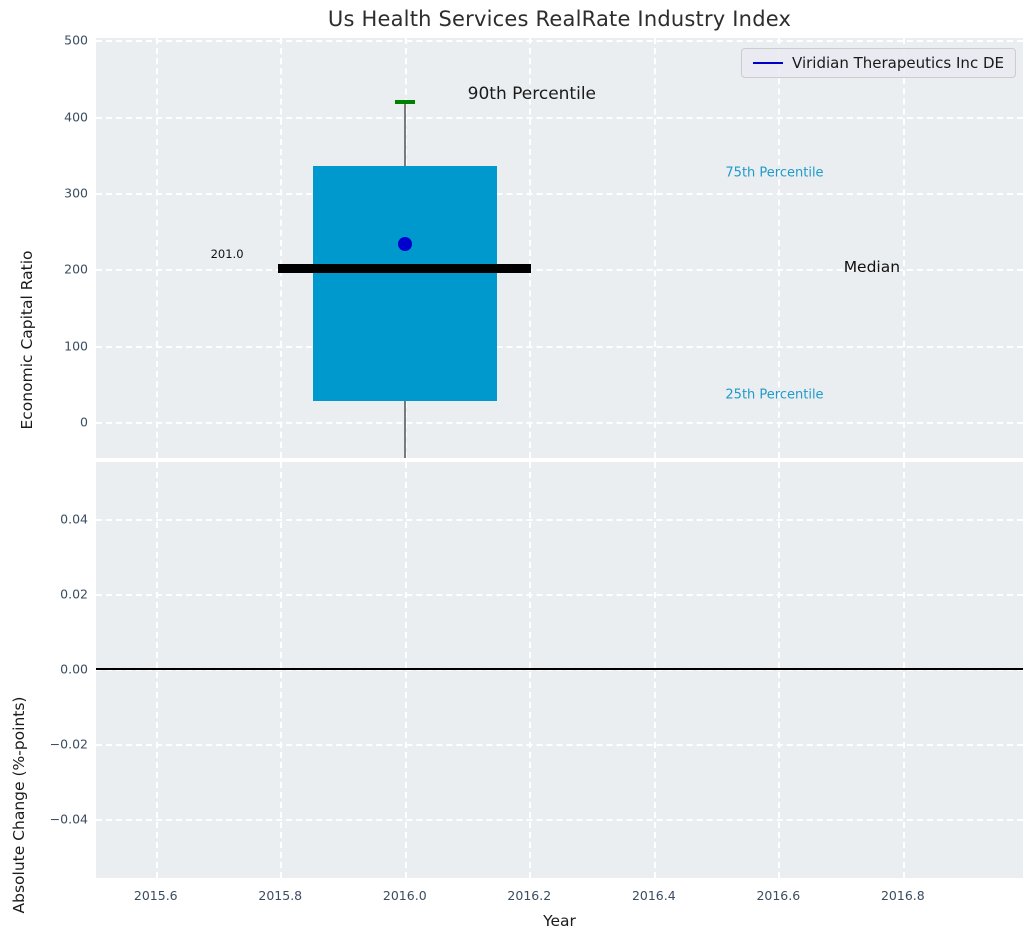  I want to click on x-tick-label: 2015.6, so click(155, 895).